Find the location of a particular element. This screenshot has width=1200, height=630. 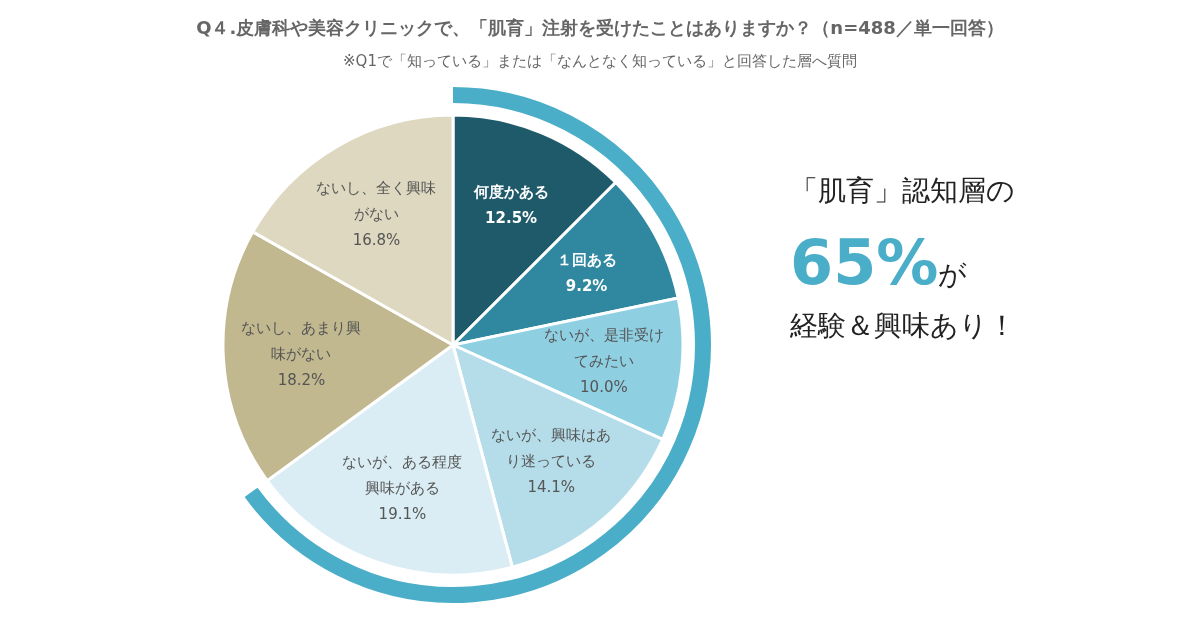

data-label: 10.0% is located at coordinates (604, 387).